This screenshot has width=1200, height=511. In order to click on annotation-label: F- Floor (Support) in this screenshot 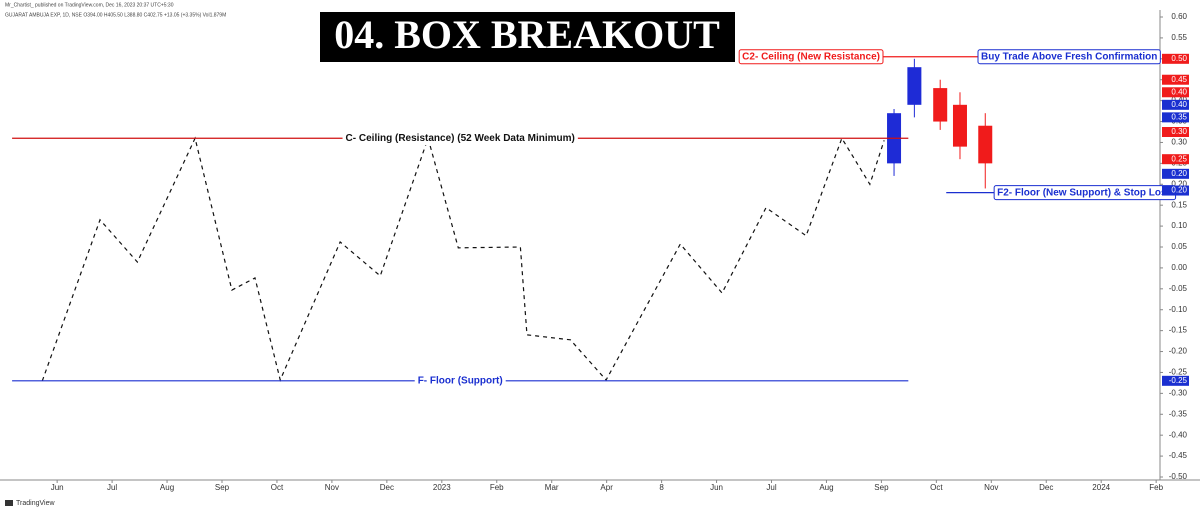, I will do `click(460, 380)`.